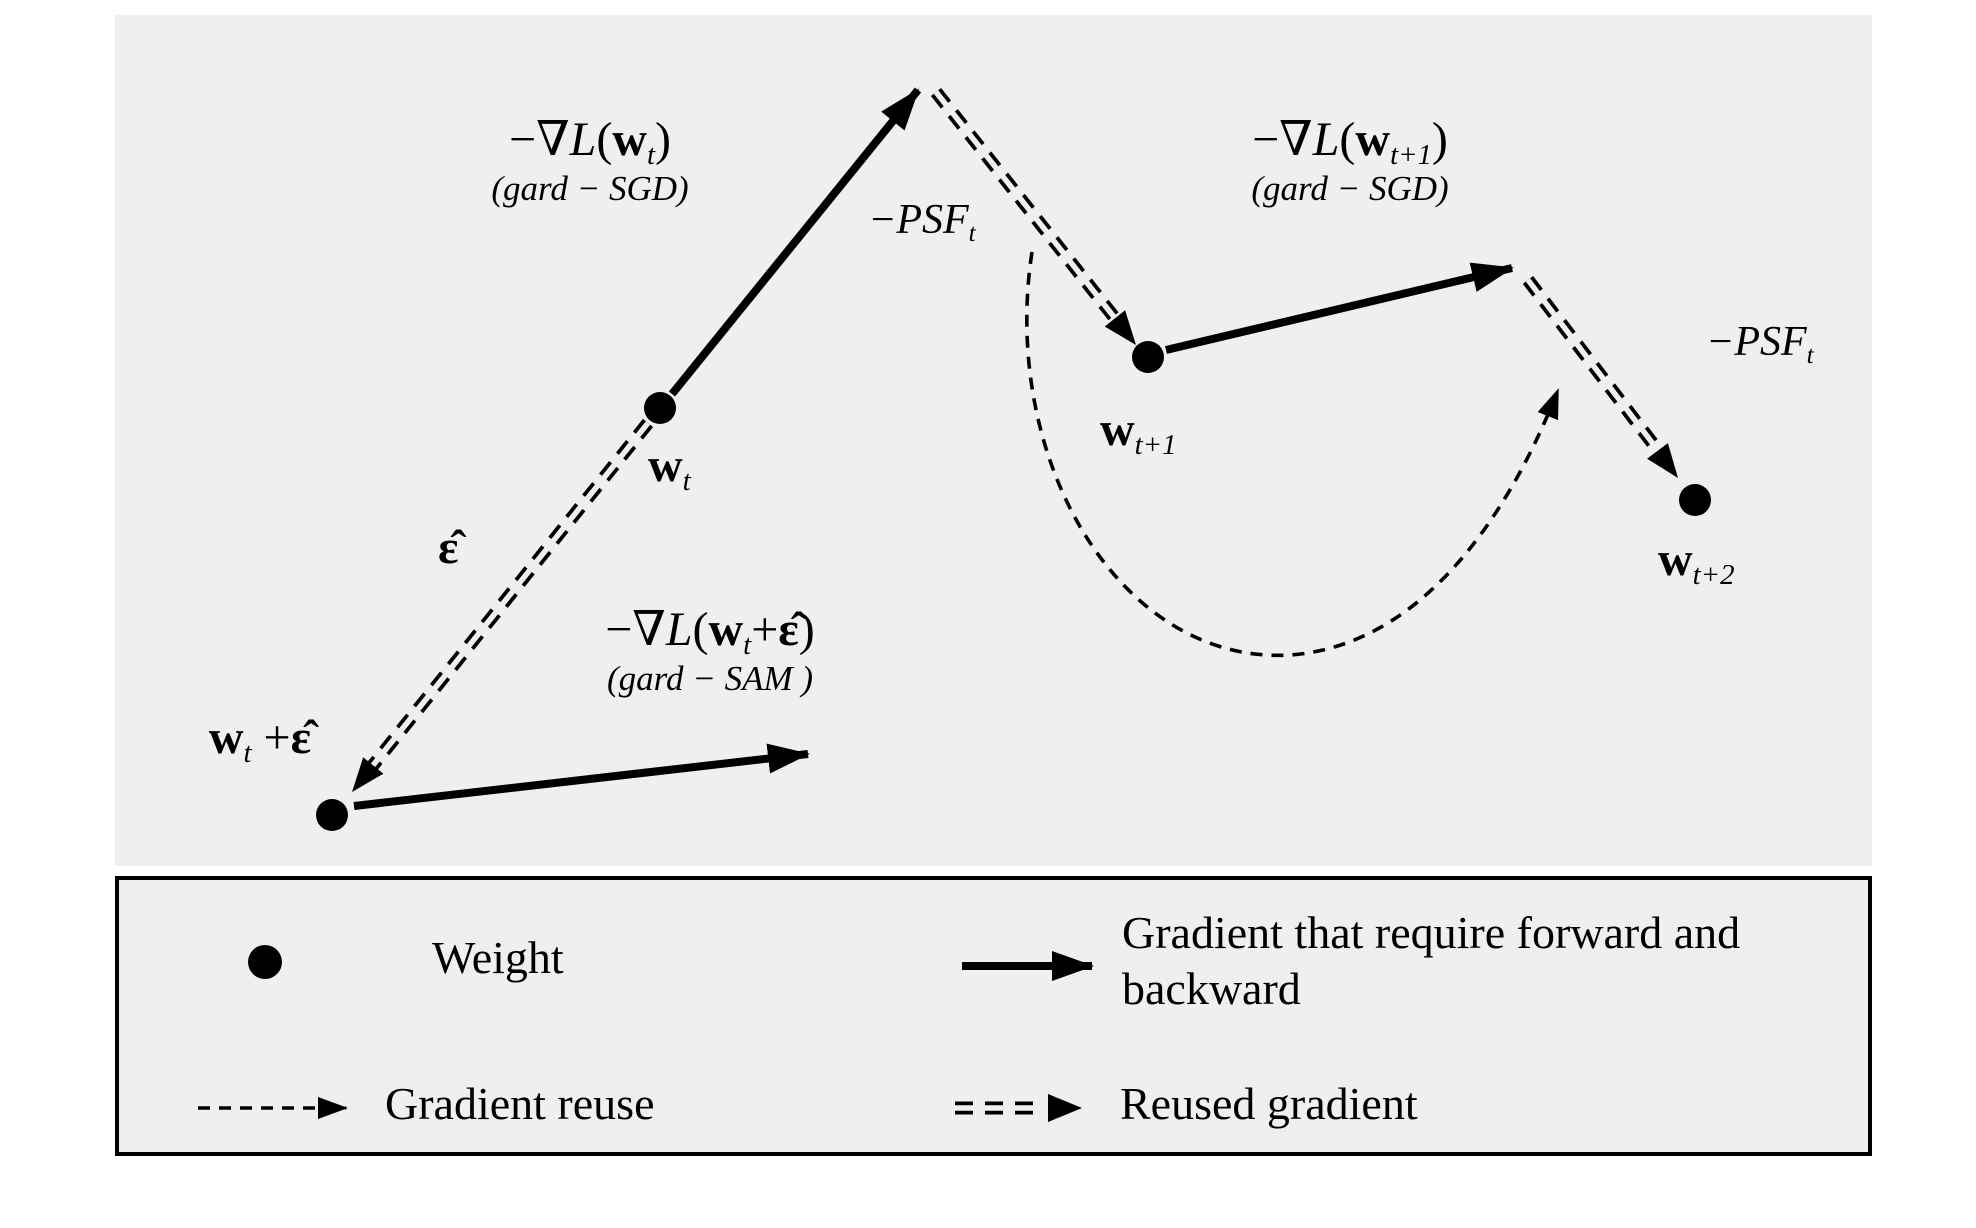  Describe the element at coordinates (1269, 1103) in the screenshot. I see `legend-label-reused-gradient: Reused gradient` at that location.